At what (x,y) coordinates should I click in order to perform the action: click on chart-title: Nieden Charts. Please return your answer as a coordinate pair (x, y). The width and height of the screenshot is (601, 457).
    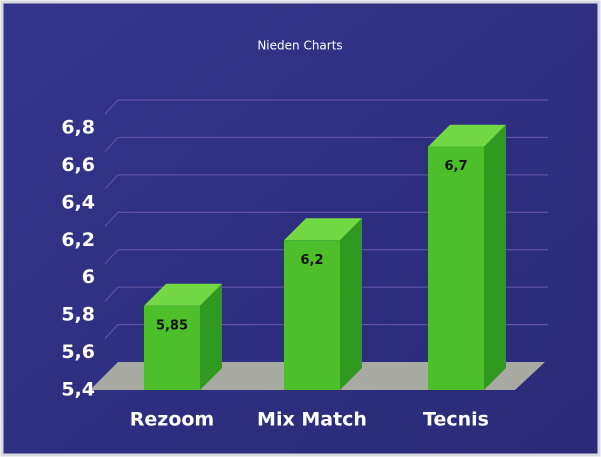
    Looking at the image, I should click on (299, 46).